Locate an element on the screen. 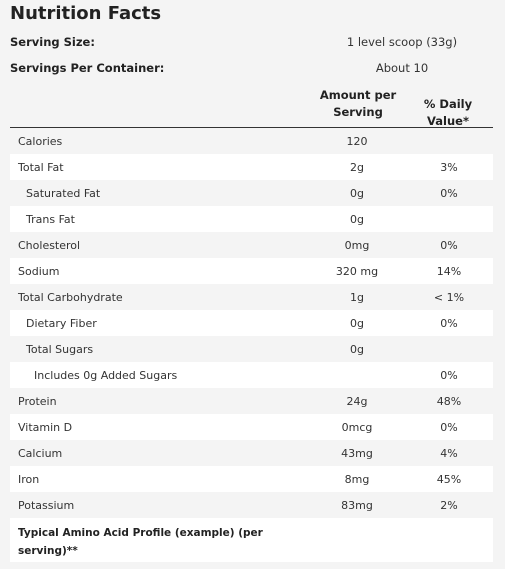 The image size is (505, 569). nutrient-amount: 83mg is located at coordinates (357, 505).